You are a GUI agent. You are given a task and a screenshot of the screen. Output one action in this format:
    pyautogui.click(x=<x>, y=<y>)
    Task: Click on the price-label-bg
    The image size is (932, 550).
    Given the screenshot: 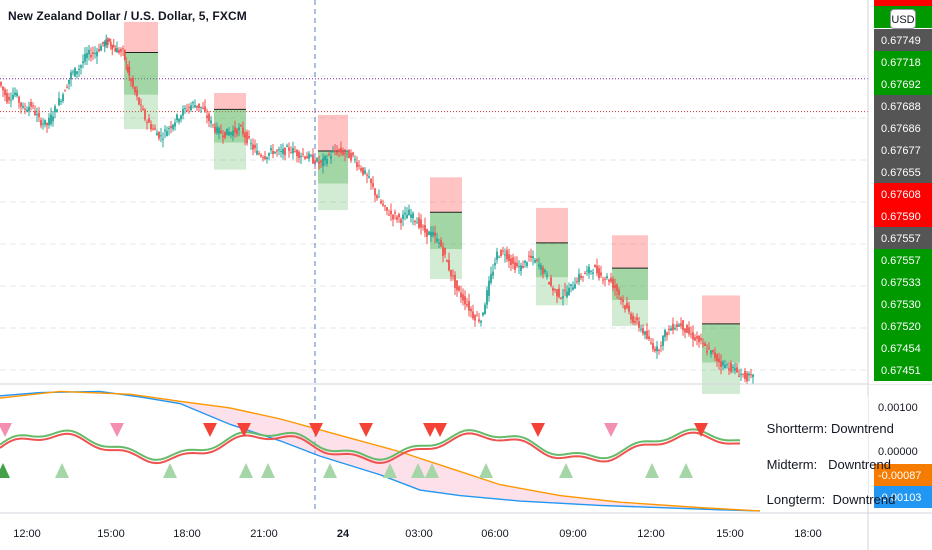 What is the action you would take?
    pyautogui.click(x=903, y=238)
    